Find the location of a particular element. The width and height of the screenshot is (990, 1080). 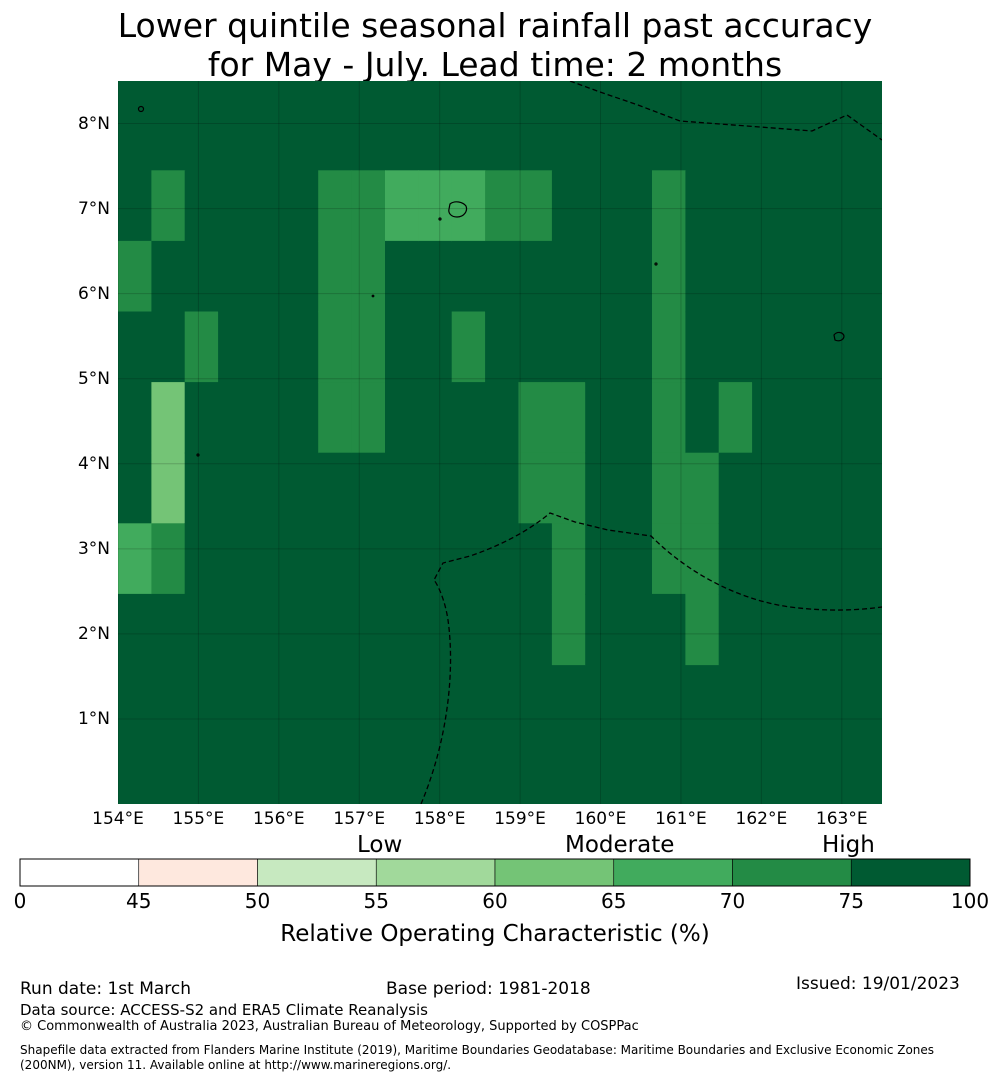

latitude-label: 6°N is located at coordinates (93, 293).